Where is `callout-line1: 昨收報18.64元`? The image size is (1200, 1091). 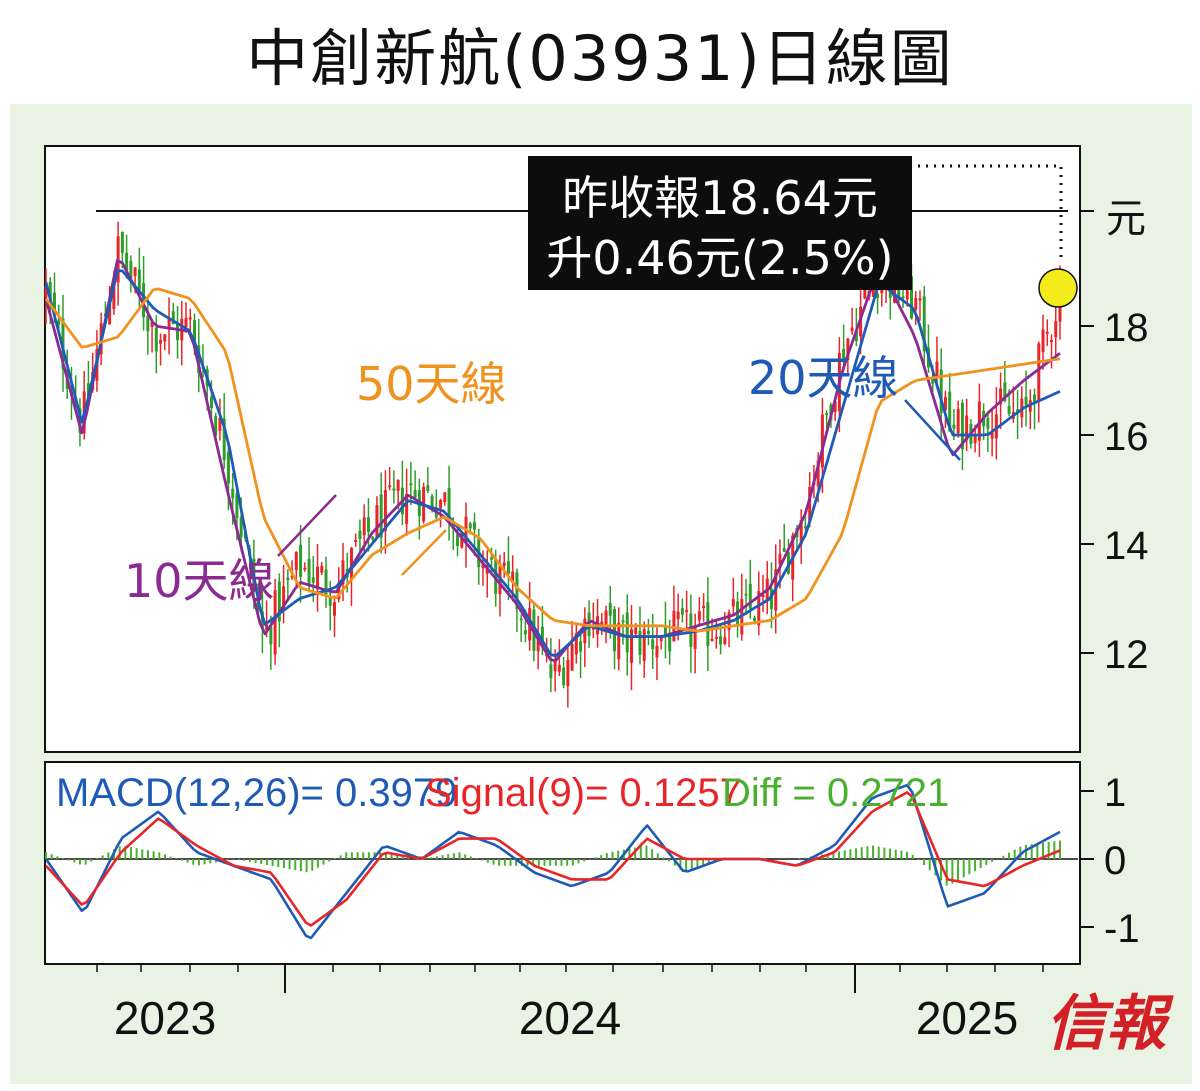
callout-line1: 昨收報18.64元 is located at coordinates (720, 198).